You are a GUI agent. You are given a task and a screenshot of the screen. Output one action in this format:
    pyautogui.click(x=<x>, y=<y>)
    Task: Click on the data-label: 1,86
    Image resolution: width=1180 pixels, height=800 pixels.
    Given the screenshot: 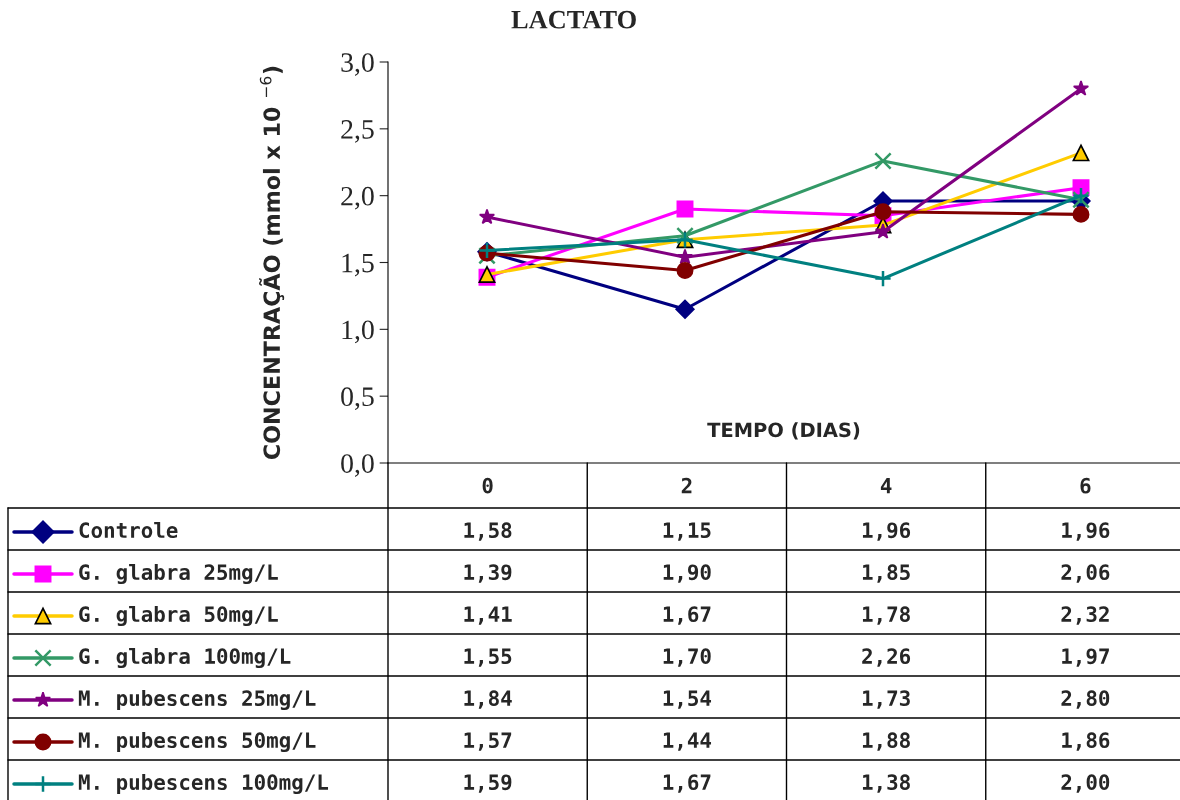 What is the action you would take?
    pyautogui.click(x=1086, y=741)
    